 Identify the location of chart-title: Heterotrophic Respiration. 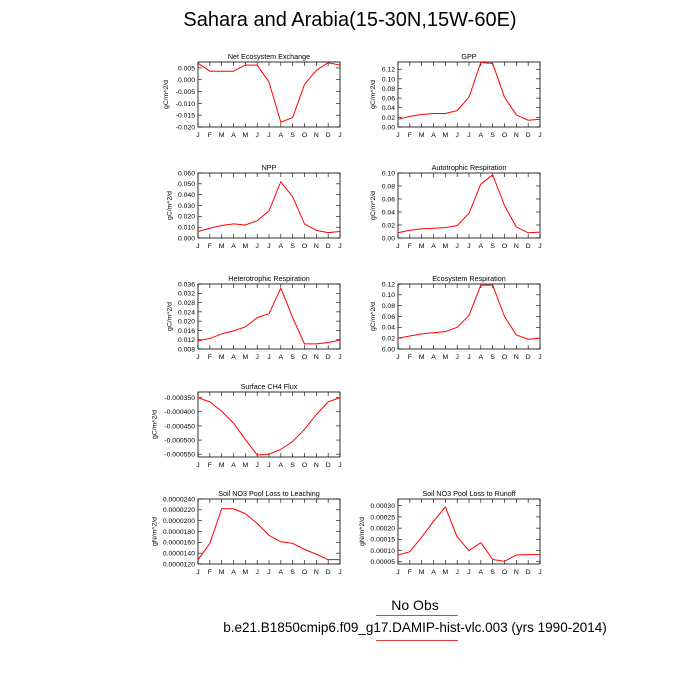
(269, 278).